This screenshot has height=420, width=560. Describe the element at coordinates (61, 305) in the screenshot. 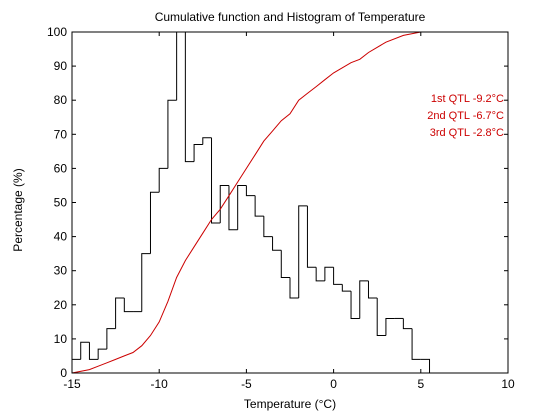

I see `y-tick-label: 20` at that location.